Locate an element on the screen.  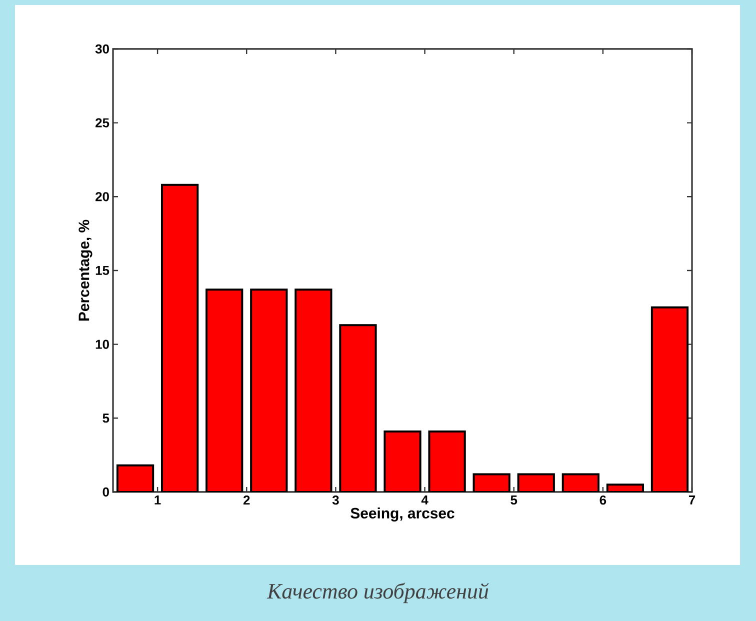
text: Качество изображений is located at coordinates (377, 593).